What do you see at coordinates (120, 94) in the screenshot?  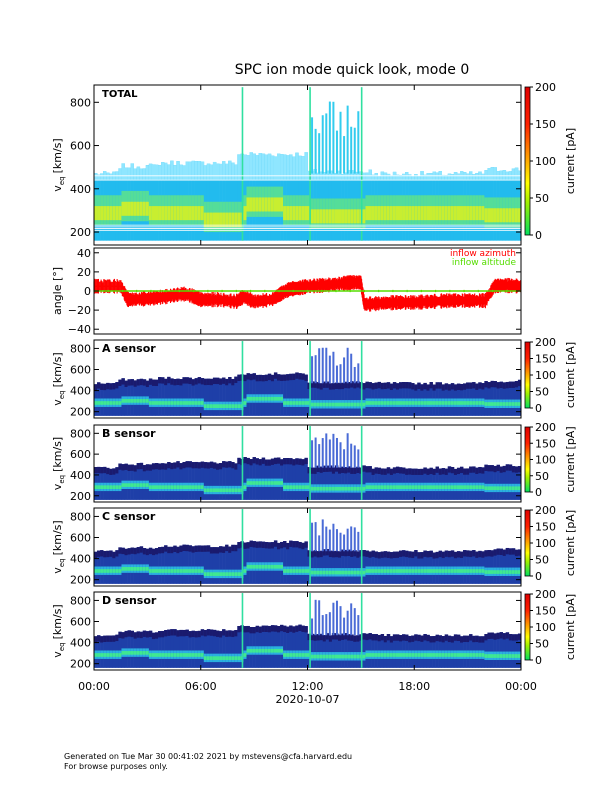 I see `panel-label: TOTAL` at bounding box center [120, 94].